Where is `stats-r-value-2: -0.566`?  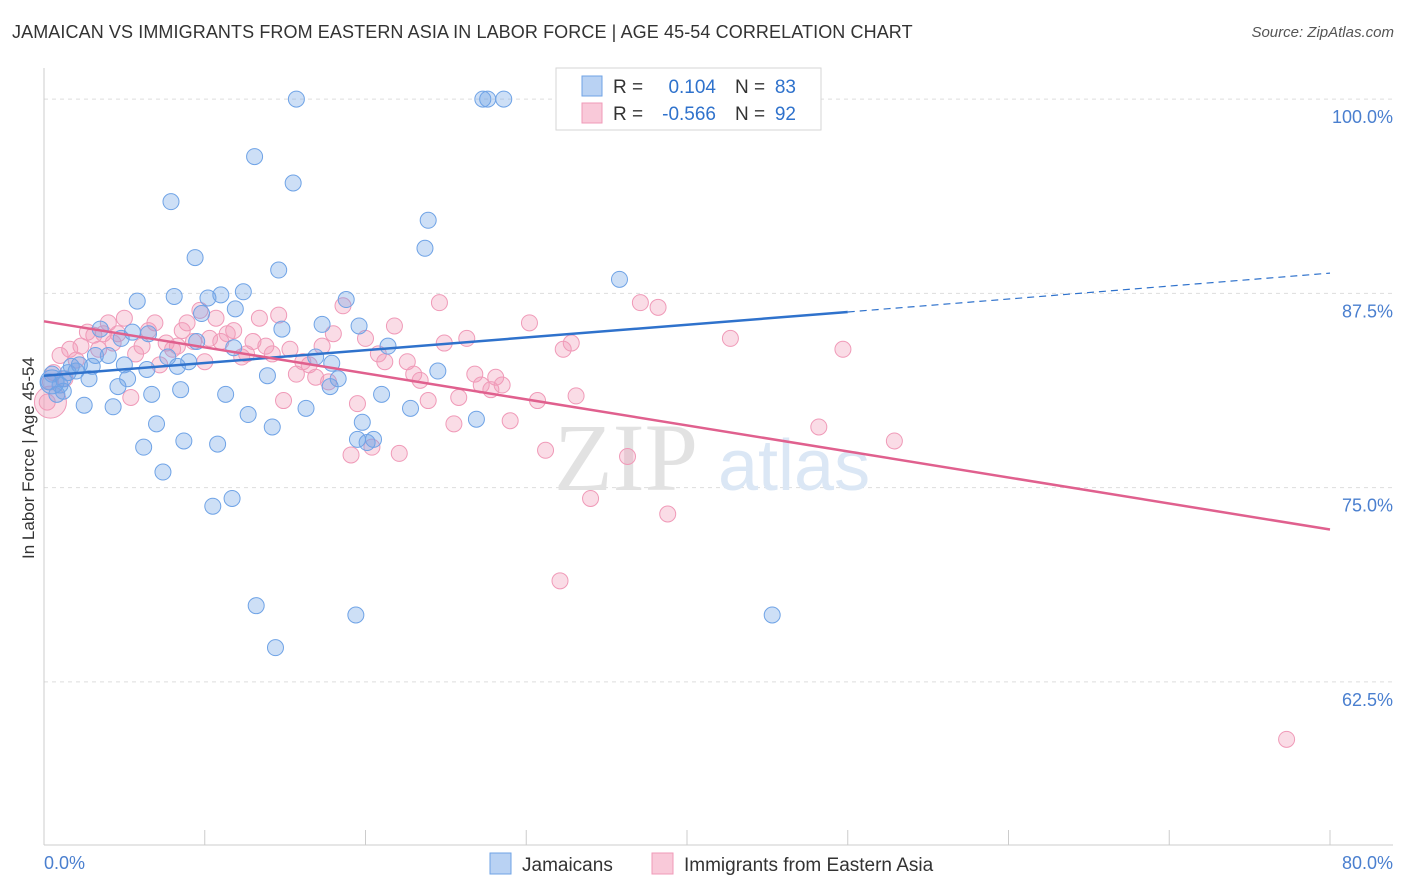 stats-r-value-2: -0.566 is located at coordinates (689, 114).